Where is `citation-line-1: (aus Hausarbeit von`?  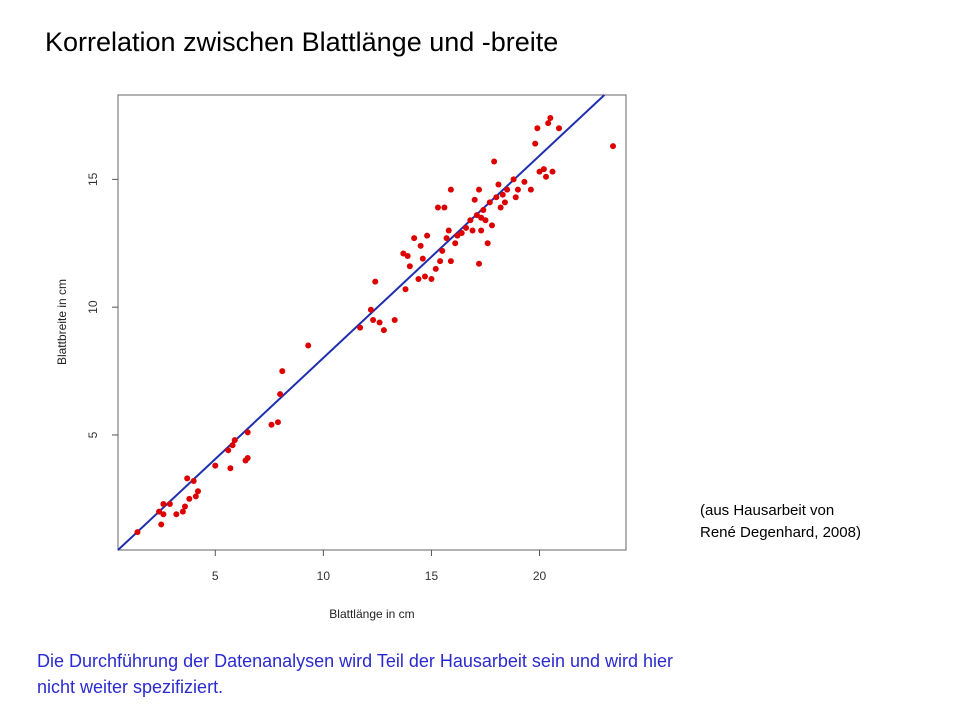
citation-line-1: (aus Hausarbeit von is located at coordinates (767, 510).